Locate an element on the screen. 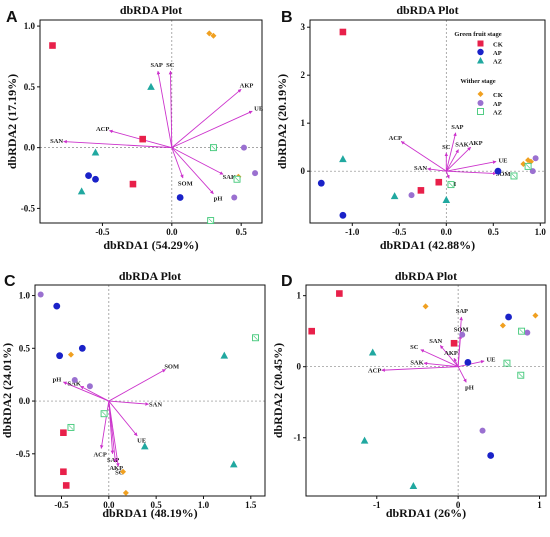  panel-c-arrow-sak is located at coordinates (95, 393).